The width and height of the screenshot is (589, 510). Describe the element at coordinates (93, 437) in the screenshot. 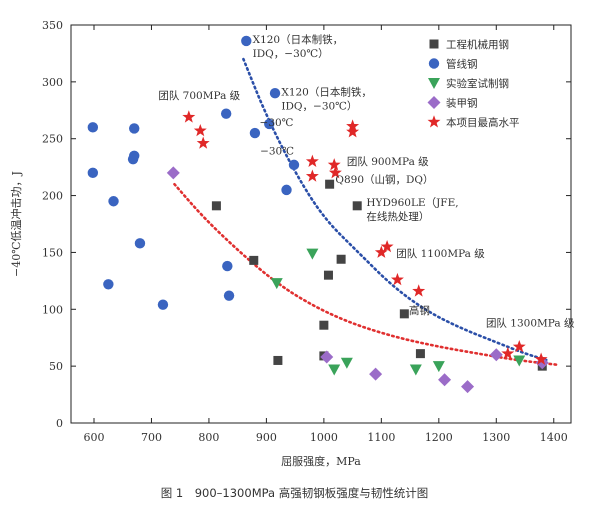

I see `x-tick-label: 600` at that location.